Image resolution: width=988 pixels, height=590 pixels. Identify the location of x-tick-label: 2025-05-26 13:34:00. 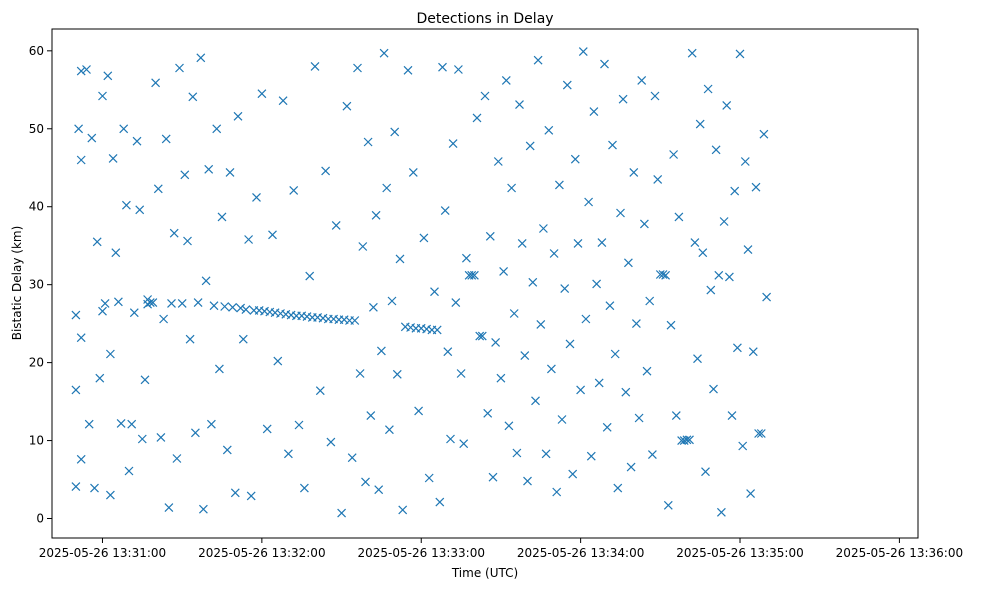
(580, 553).